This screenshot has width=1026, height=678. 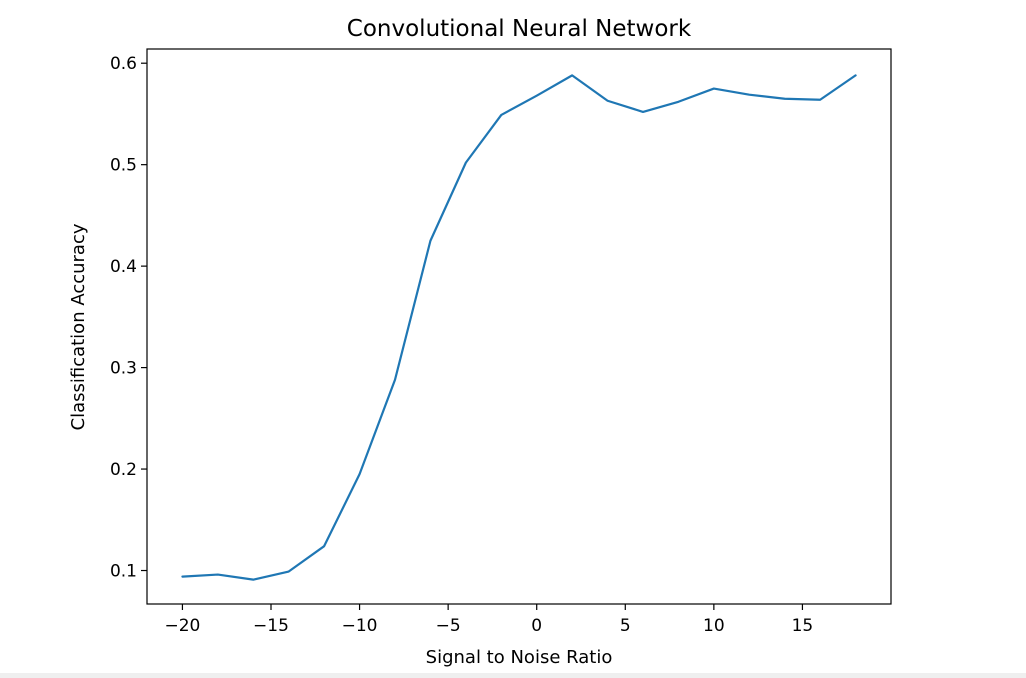 I want to click on x-axis-label: Signal to Noise Ratio, so click(x=519, y=657).